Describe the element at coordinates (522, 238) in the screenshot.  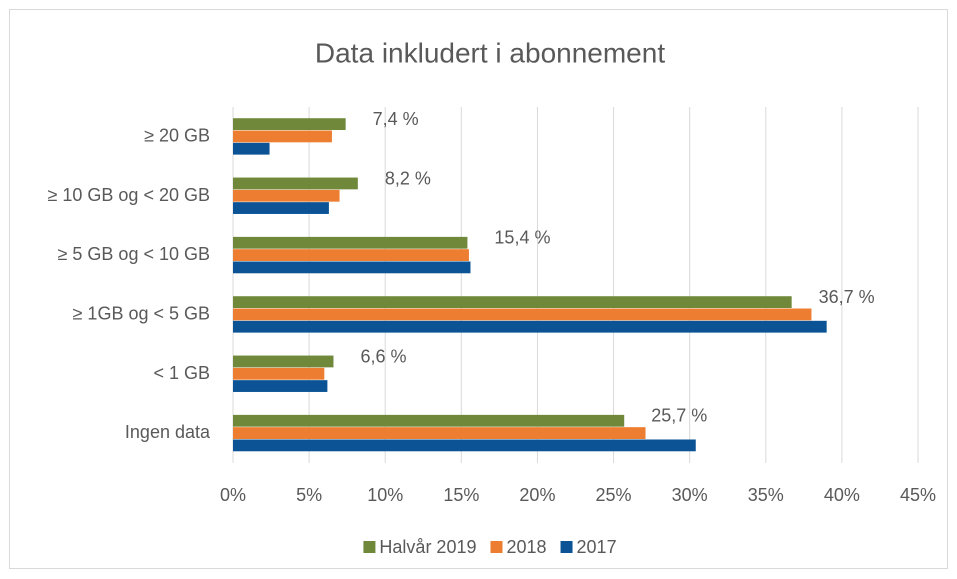
I see `data-label: 15,4 %` at that location.